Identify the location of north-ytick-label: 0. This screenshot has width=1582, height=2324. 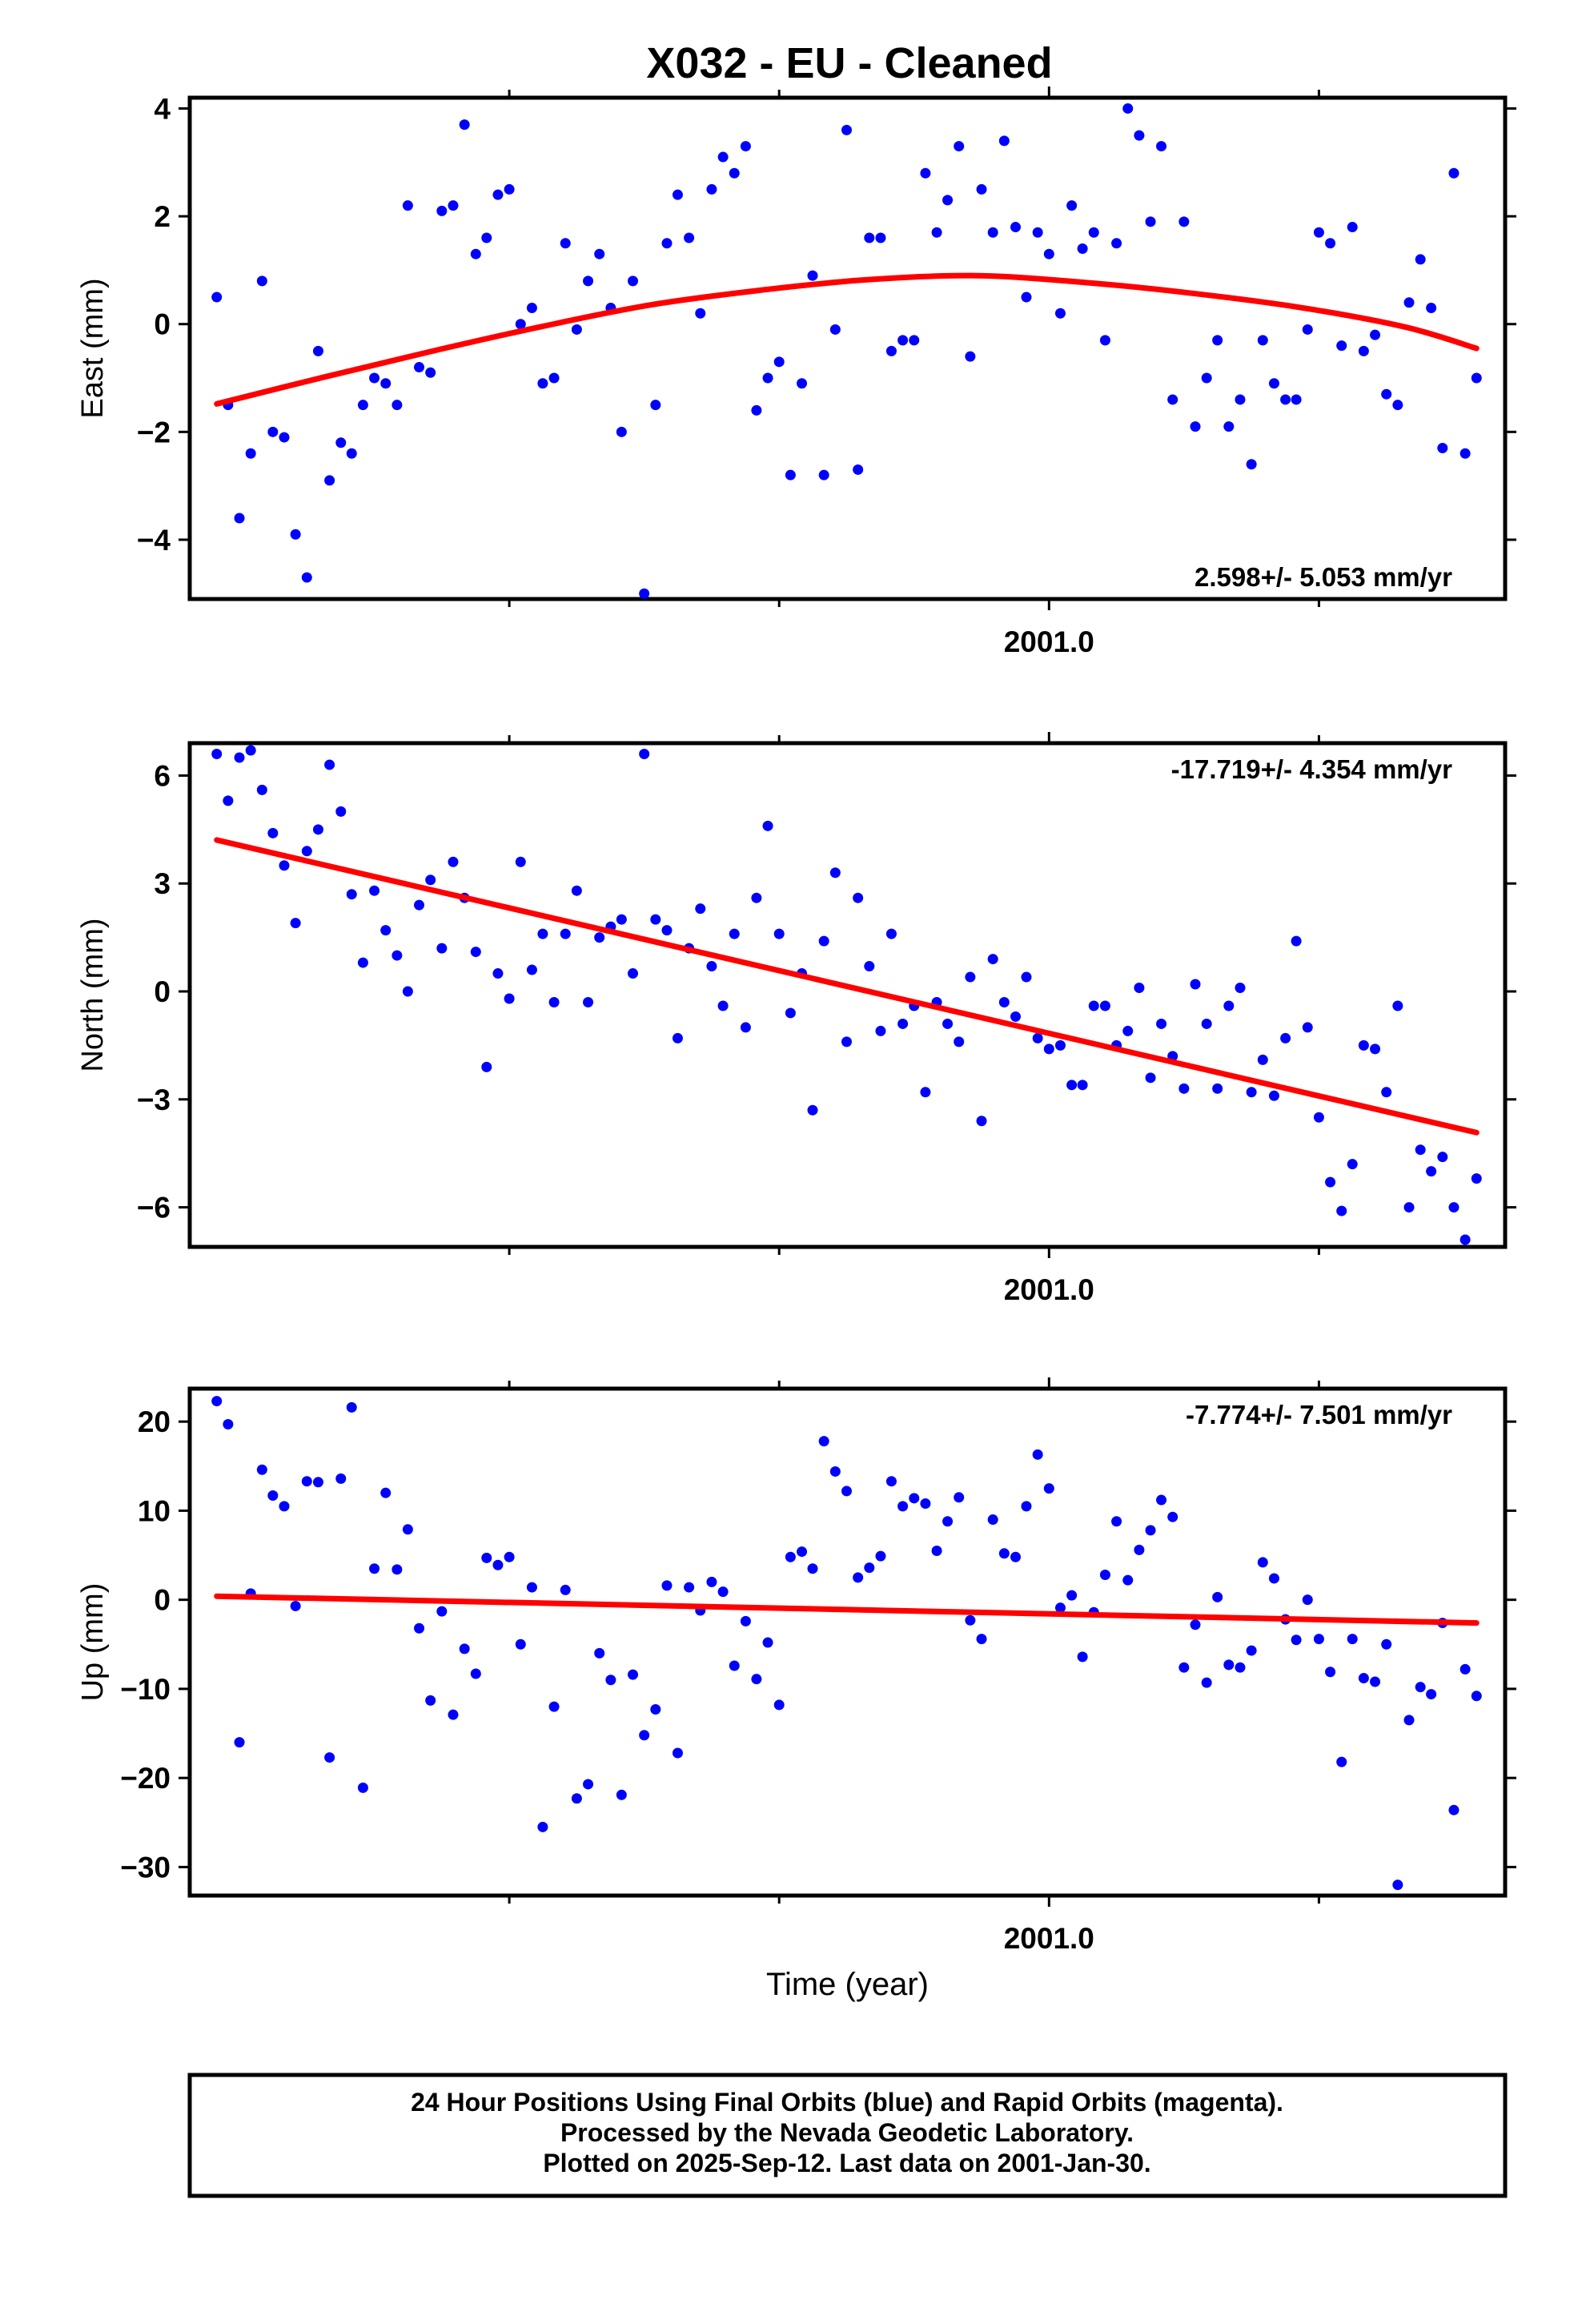
(162, 991).